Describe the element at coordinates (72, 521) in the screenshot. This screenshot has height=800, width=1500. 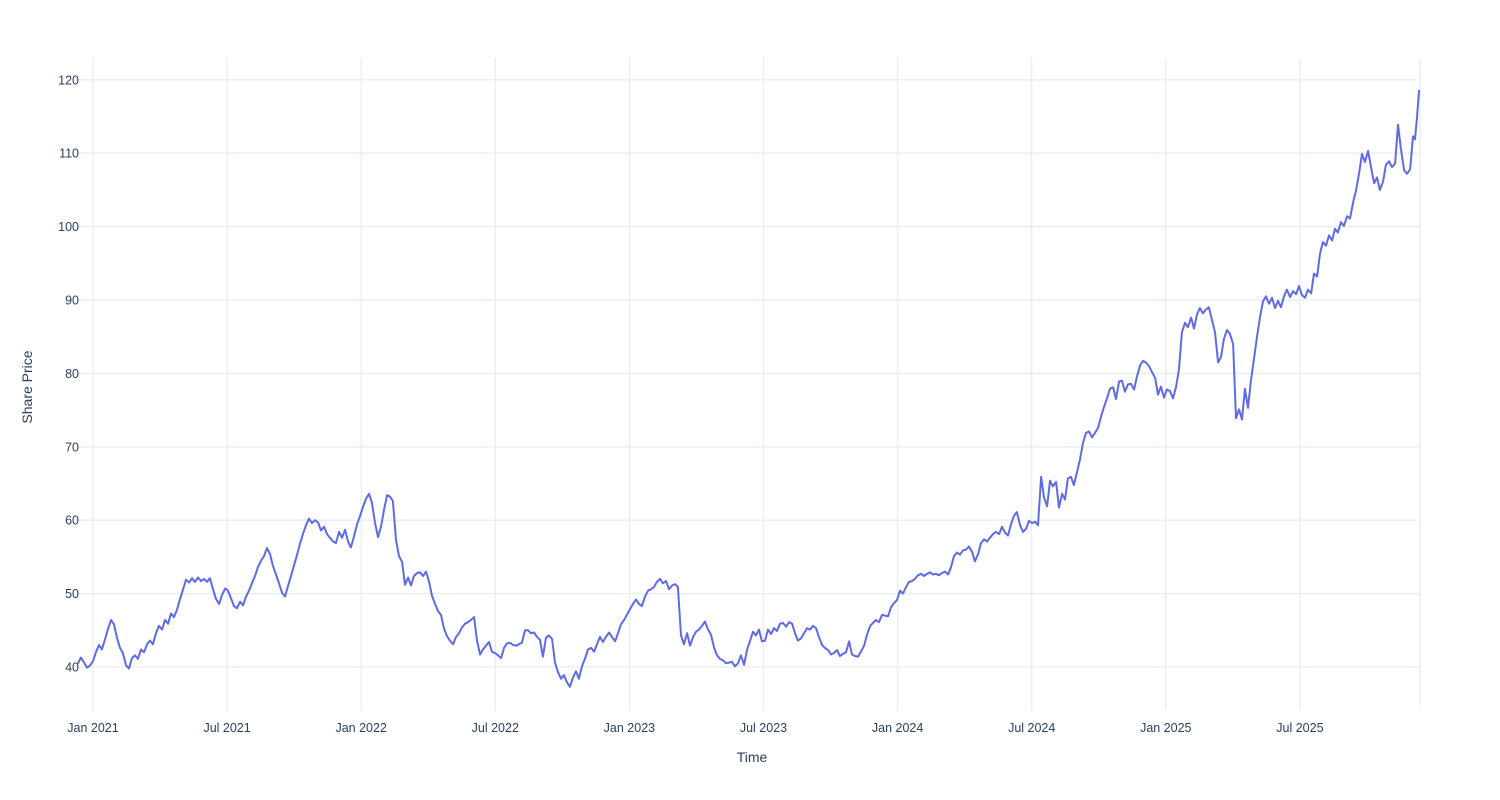
I see `y-tick-label: 60` at that location.